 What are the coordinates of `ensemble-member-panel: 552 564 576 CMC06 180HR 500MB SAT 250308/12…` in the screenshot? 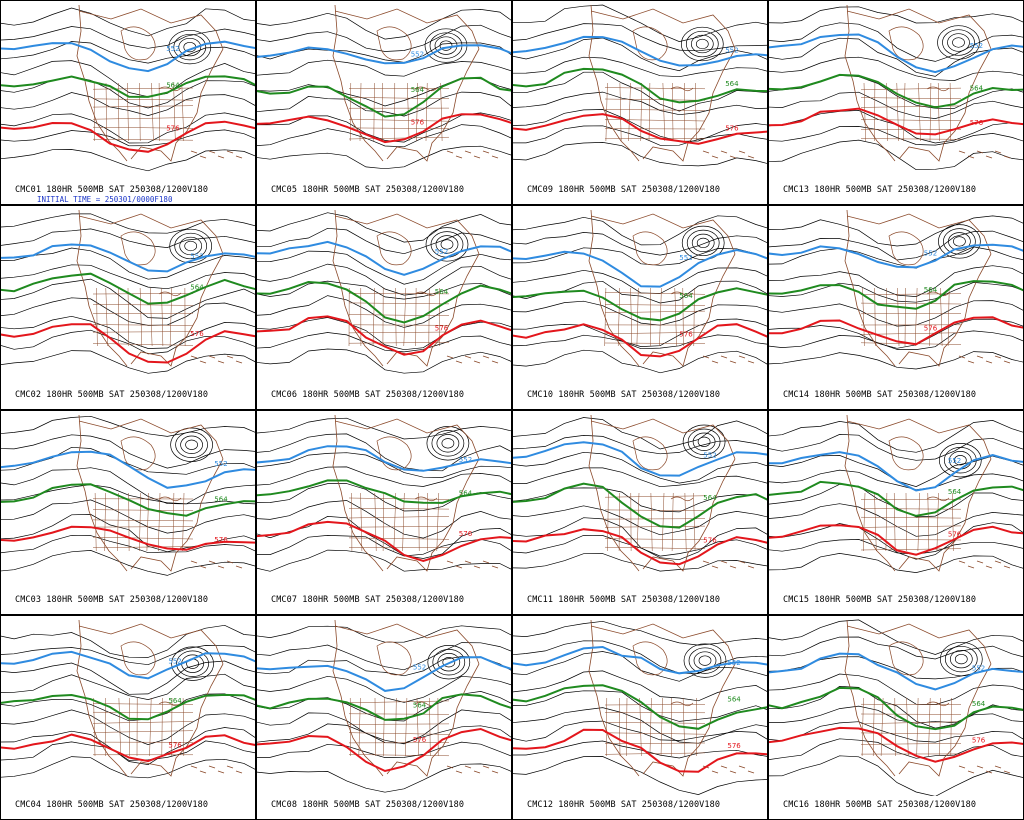 It's located at (384, 307).